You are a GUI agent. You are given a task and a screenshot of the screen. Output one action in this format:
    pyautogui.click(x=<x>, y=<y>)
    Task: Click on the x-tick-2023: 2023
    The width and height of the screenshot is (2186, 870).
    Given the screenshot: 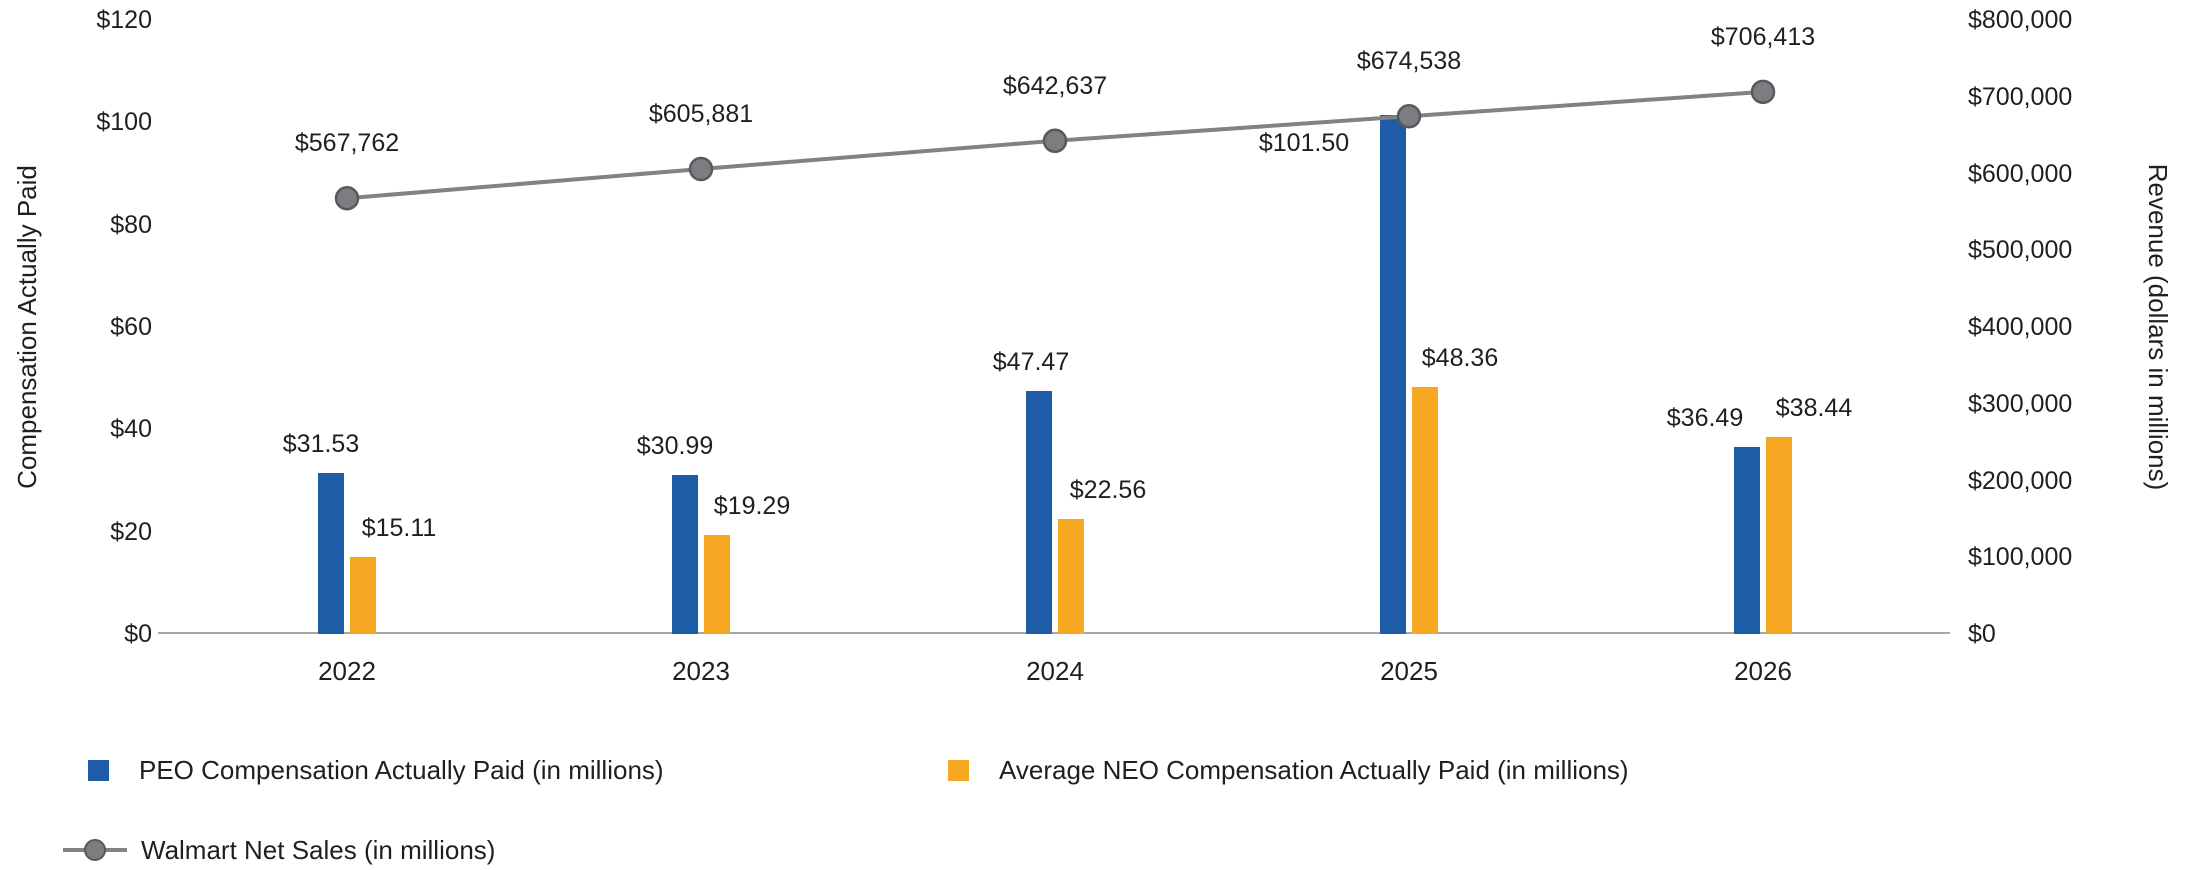 What is the action you would take?
    pyautogui.click(x=701, y=671)
    